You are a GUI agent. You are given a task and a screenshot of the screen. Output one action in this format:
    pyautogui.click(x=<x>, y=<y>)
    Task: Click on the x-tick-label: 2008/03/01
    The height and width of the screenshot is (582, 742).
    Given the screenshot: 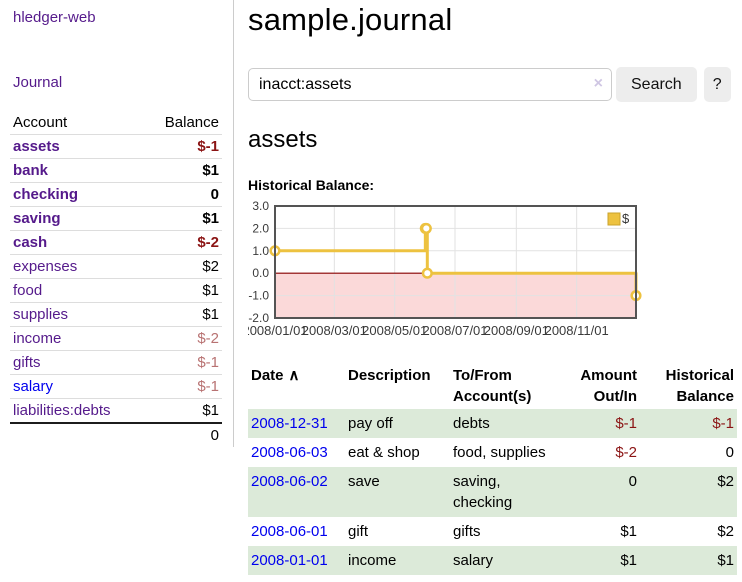 What is the action you would take?
    pyautogui.click(x=334, y=330)
    